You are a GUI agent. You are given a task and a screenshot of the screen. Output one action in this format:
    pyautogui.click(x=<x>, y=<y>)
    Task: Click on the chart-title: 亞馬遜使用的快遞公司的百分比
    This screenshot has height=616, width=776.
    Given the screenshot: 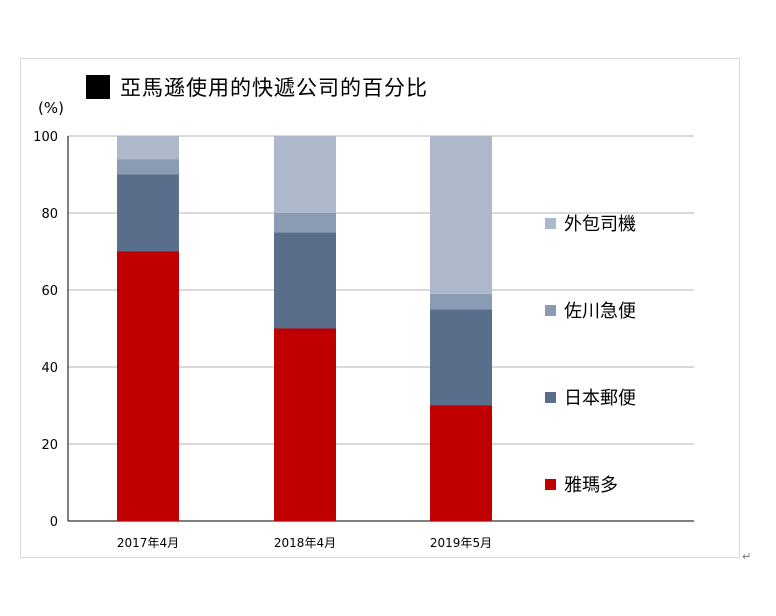 What is the action you would take?
    pyautogui.click(x=274, y=88)
    